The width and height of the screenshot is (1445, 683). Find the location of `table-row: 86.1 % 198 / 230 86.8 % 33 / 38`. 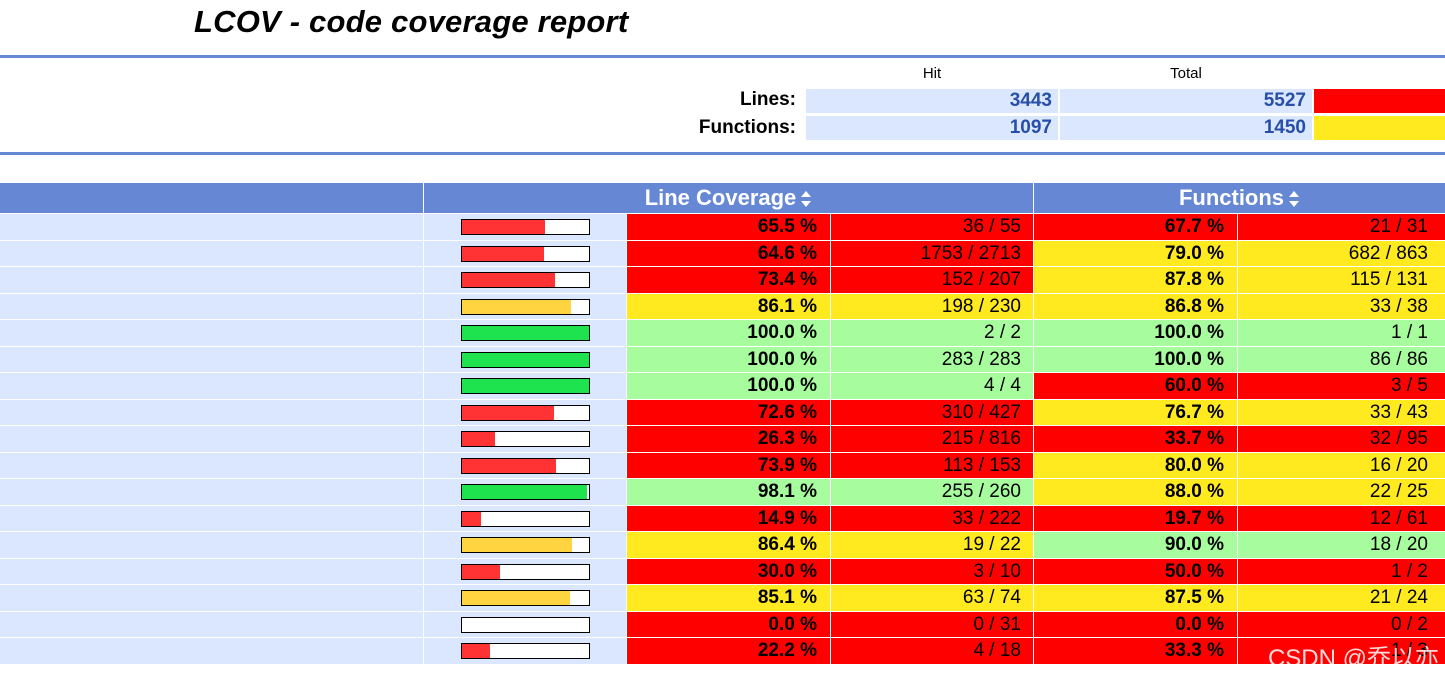

table-row: 86.1 % 198 / 230 86.8 % 33 / 38 is located at coordinates (722, 307).